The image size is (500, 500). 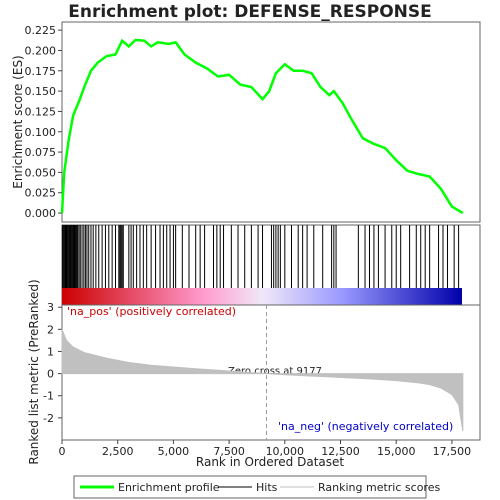 What do you see at coordinates (229, 451) in the screenshot?
I see `x-tick-label: 7,500` at bounding box center [229, 451].